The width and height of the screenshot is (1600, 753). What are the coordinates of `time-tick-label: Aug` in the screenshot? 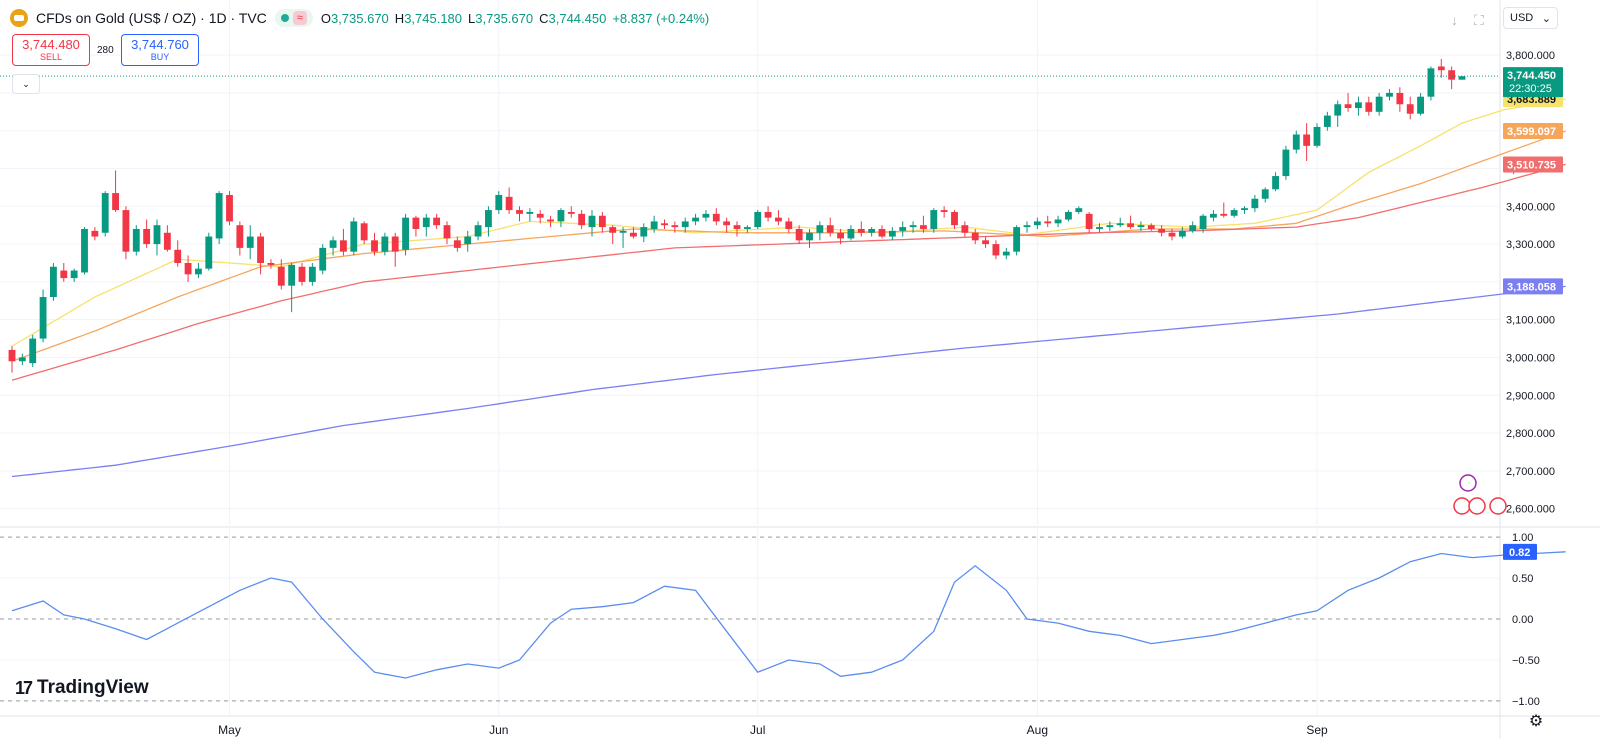 It's located at (1037, 730).